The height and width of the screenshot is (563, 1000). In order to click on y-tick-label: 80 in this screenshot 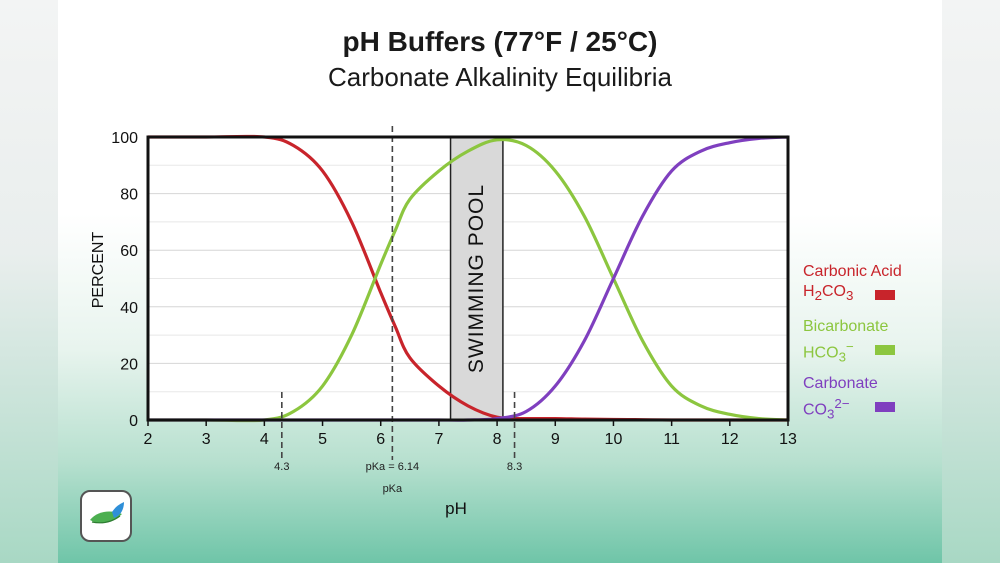, I will do `click(129, 195)`.